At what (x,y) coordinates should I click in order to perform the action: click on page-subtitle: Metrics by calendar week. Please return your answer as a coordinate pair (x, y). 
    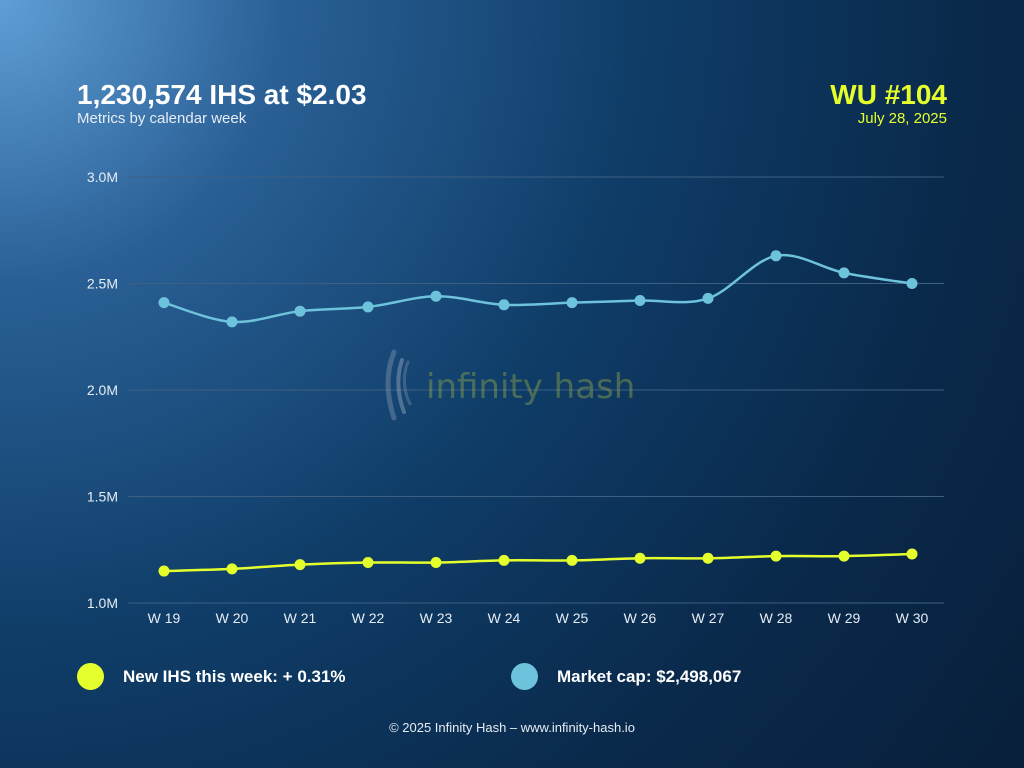
    Looking at the image, I should click on (162, 118).